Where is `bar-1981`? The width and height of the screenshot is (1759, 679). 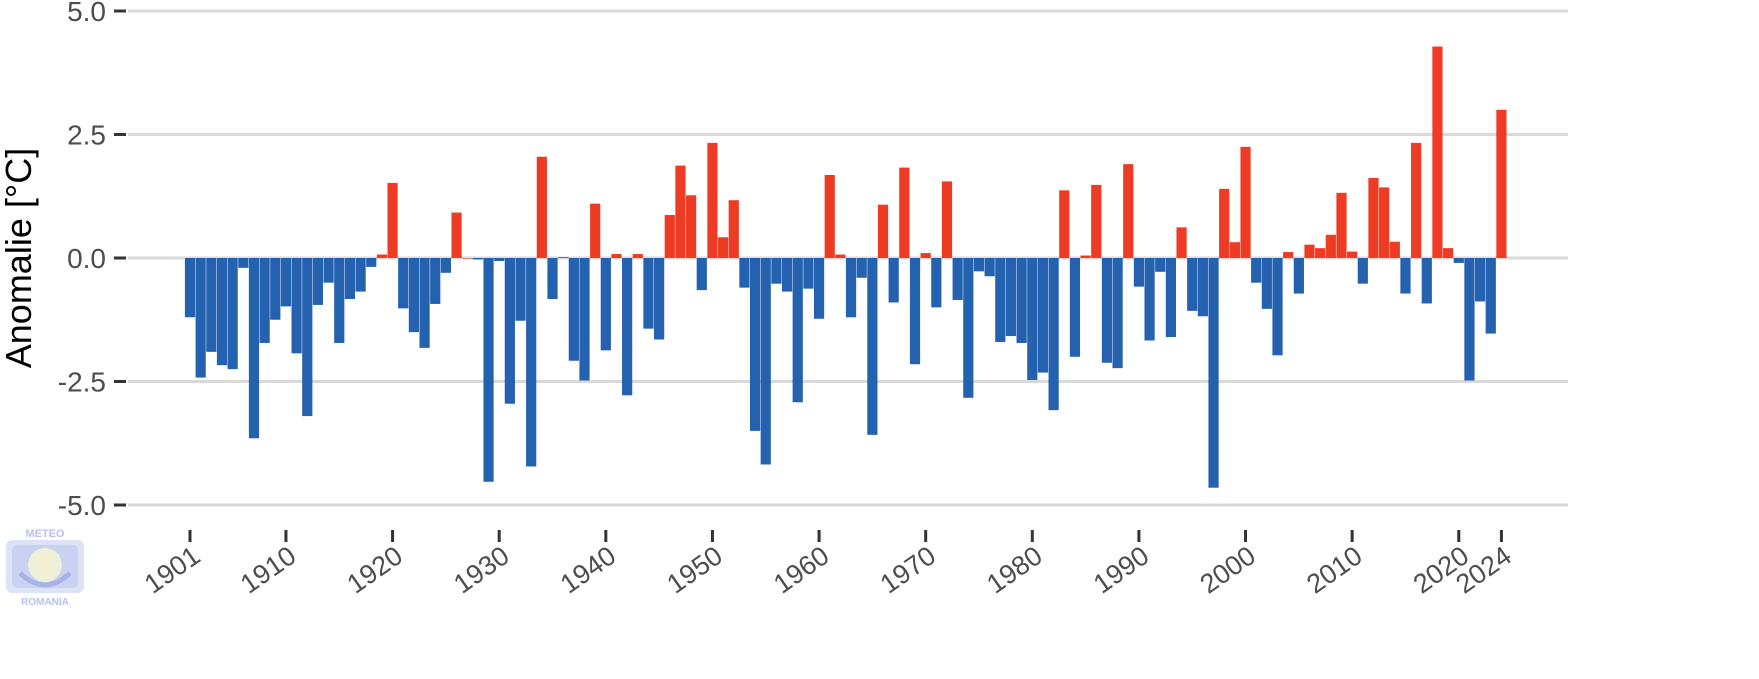 bar-1981 is located at coordinates (1043, 315).